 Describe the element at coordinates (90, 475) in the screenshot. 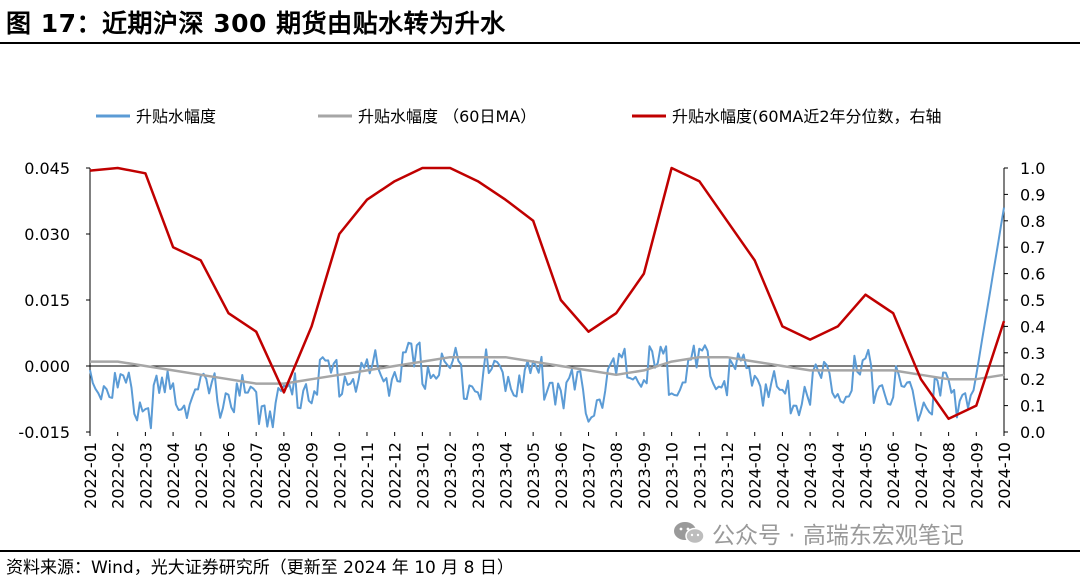

I see `x-tick-label: 2022-01` at that location.